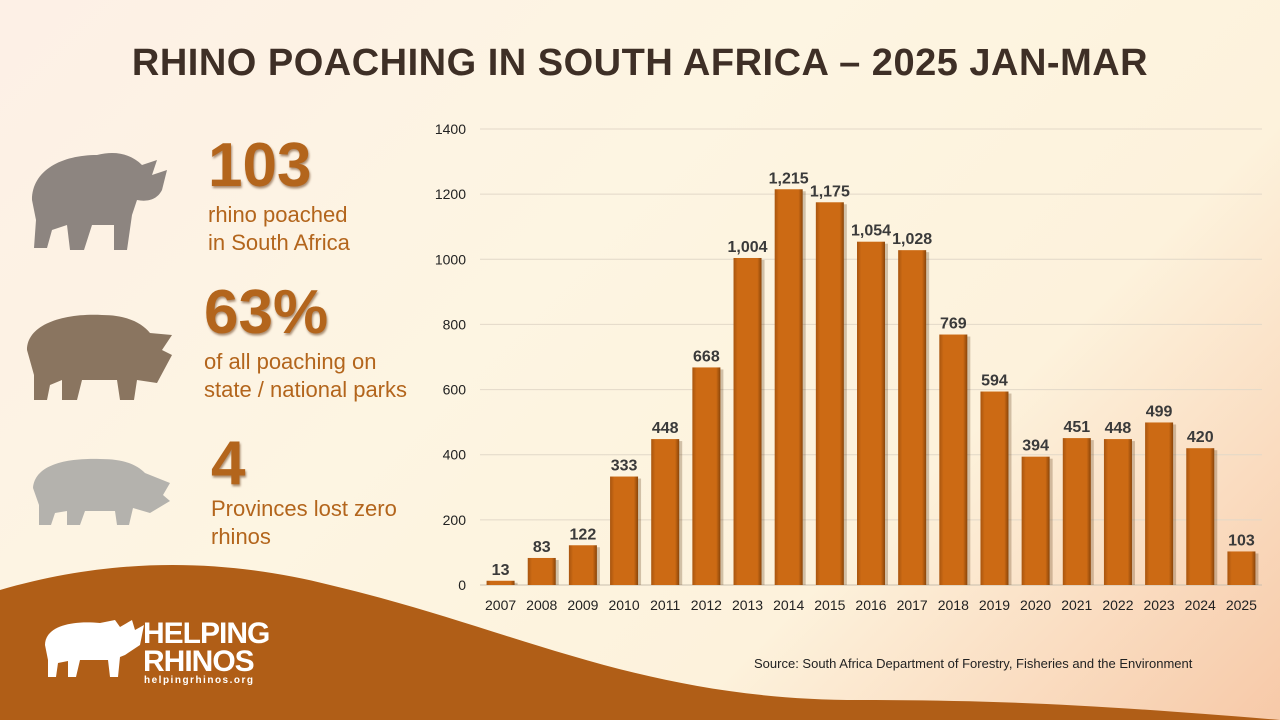  Describe the element at coordinates (450, 194) in the screenshot. I see `y-tick-label: 1200` at that location.